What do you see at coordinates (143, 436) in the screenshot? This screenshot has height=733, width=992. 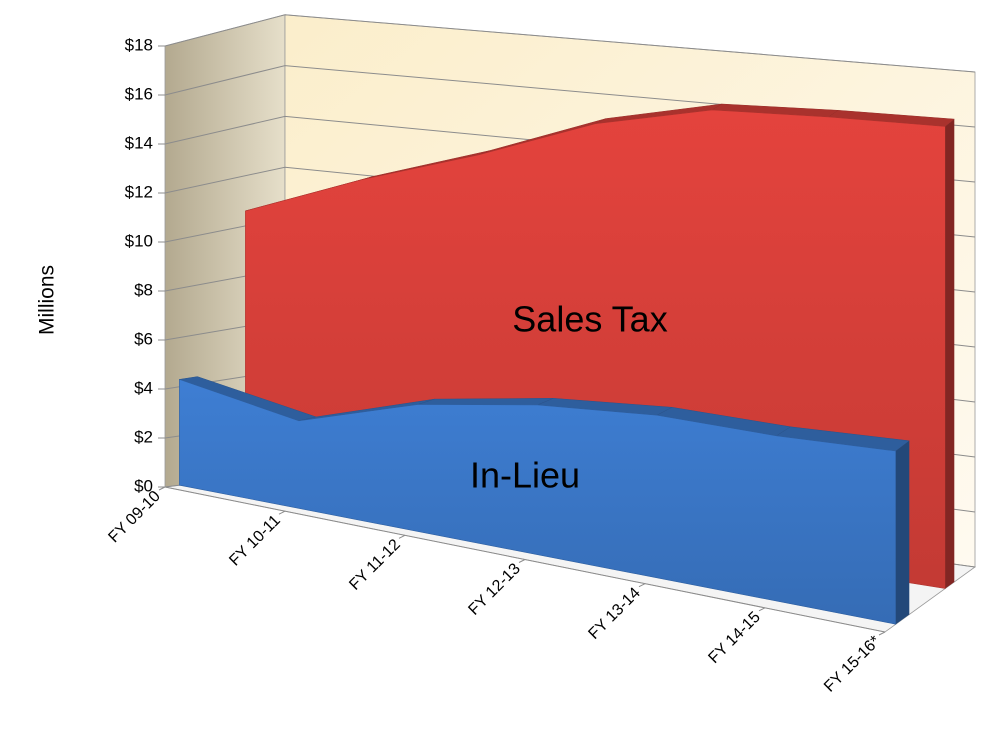 I see `y-tick-label: $2` at bounding box center [143, 436].